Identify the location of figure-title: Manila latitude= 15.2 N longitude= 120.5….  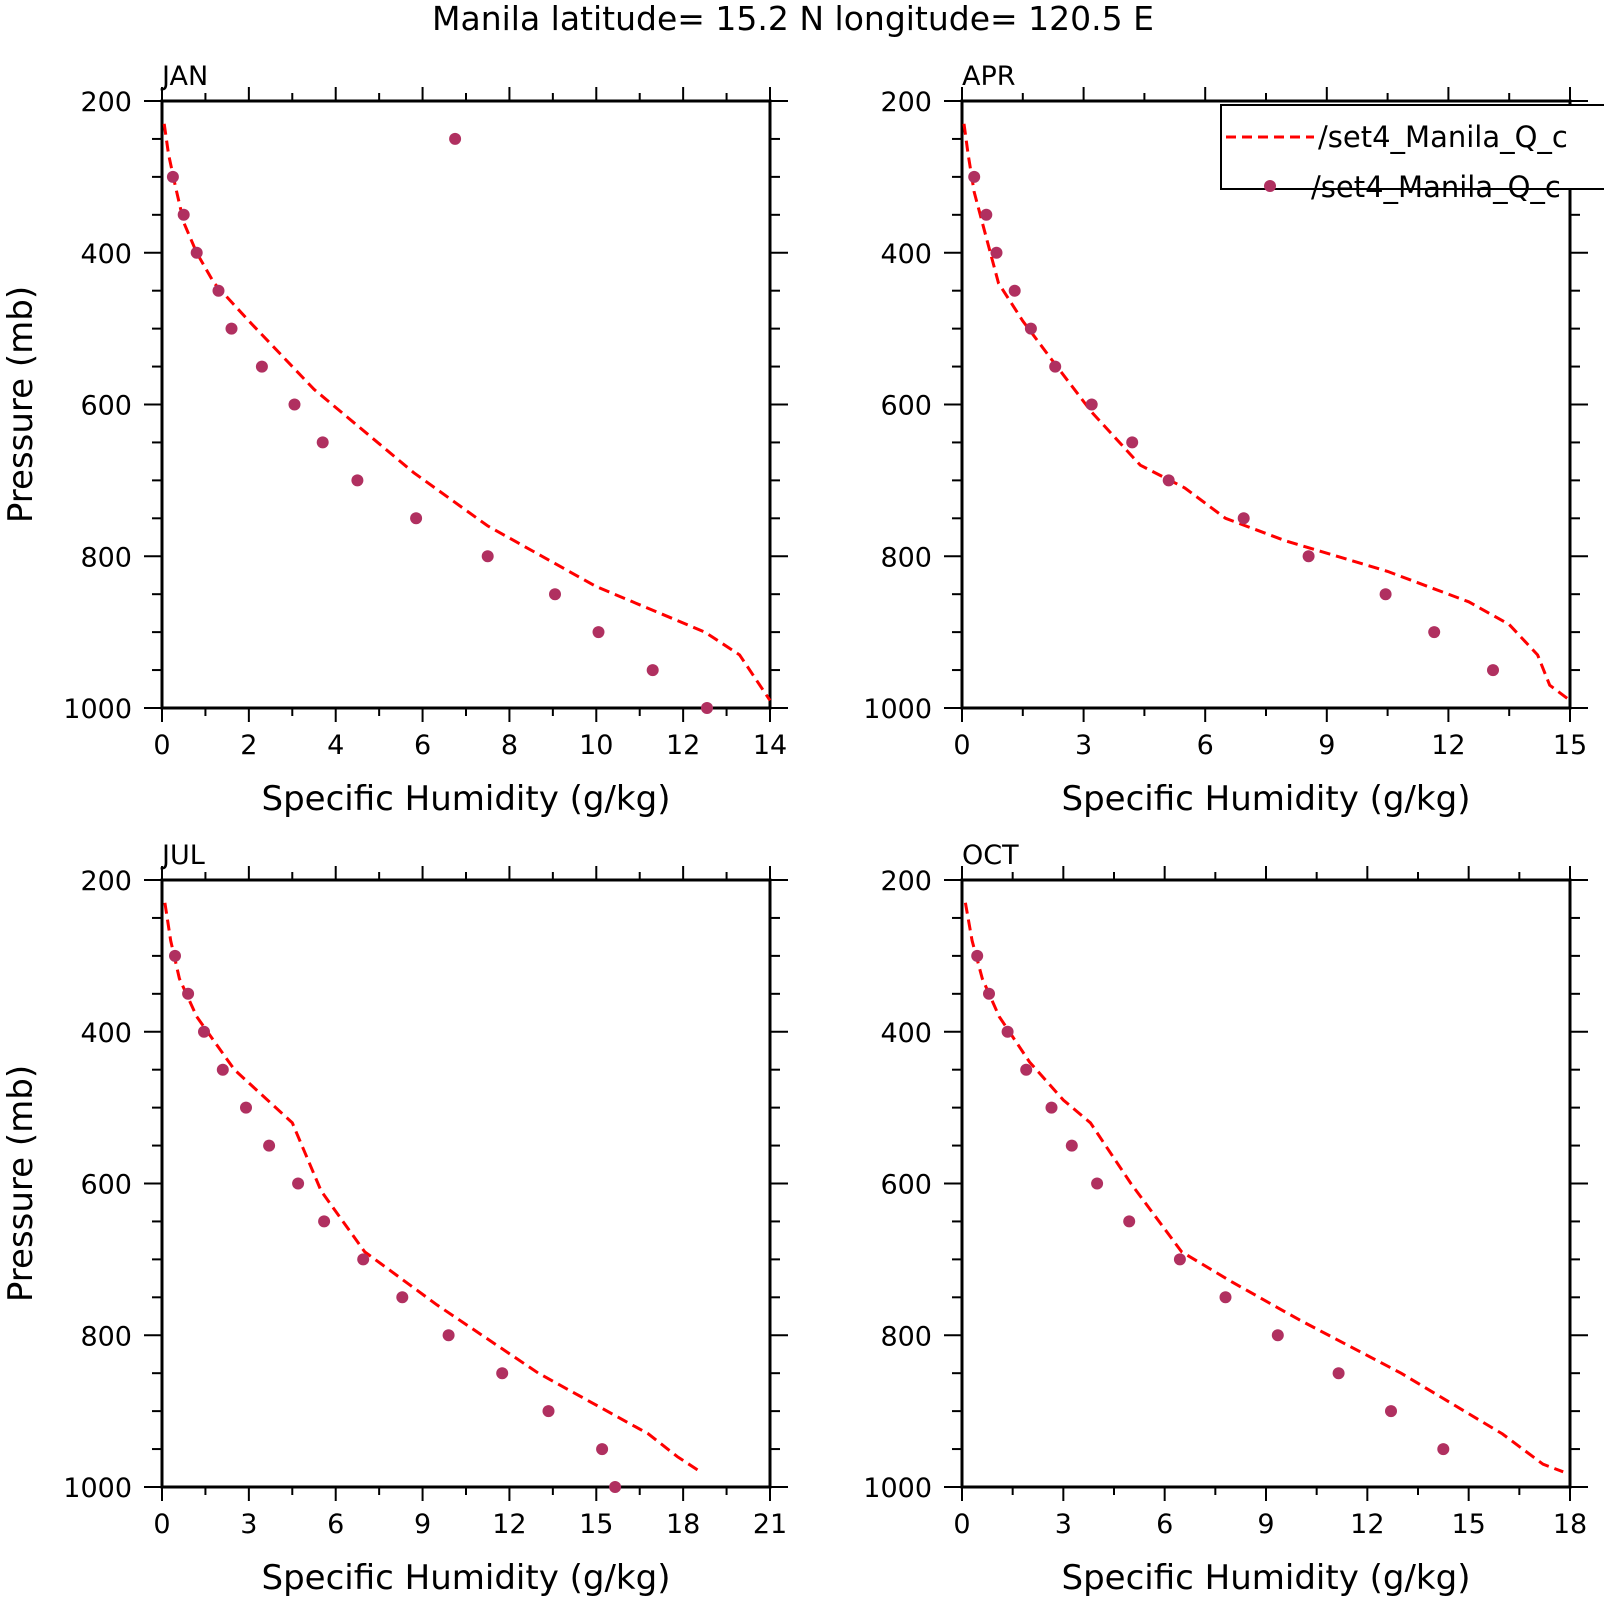
(793, 19).